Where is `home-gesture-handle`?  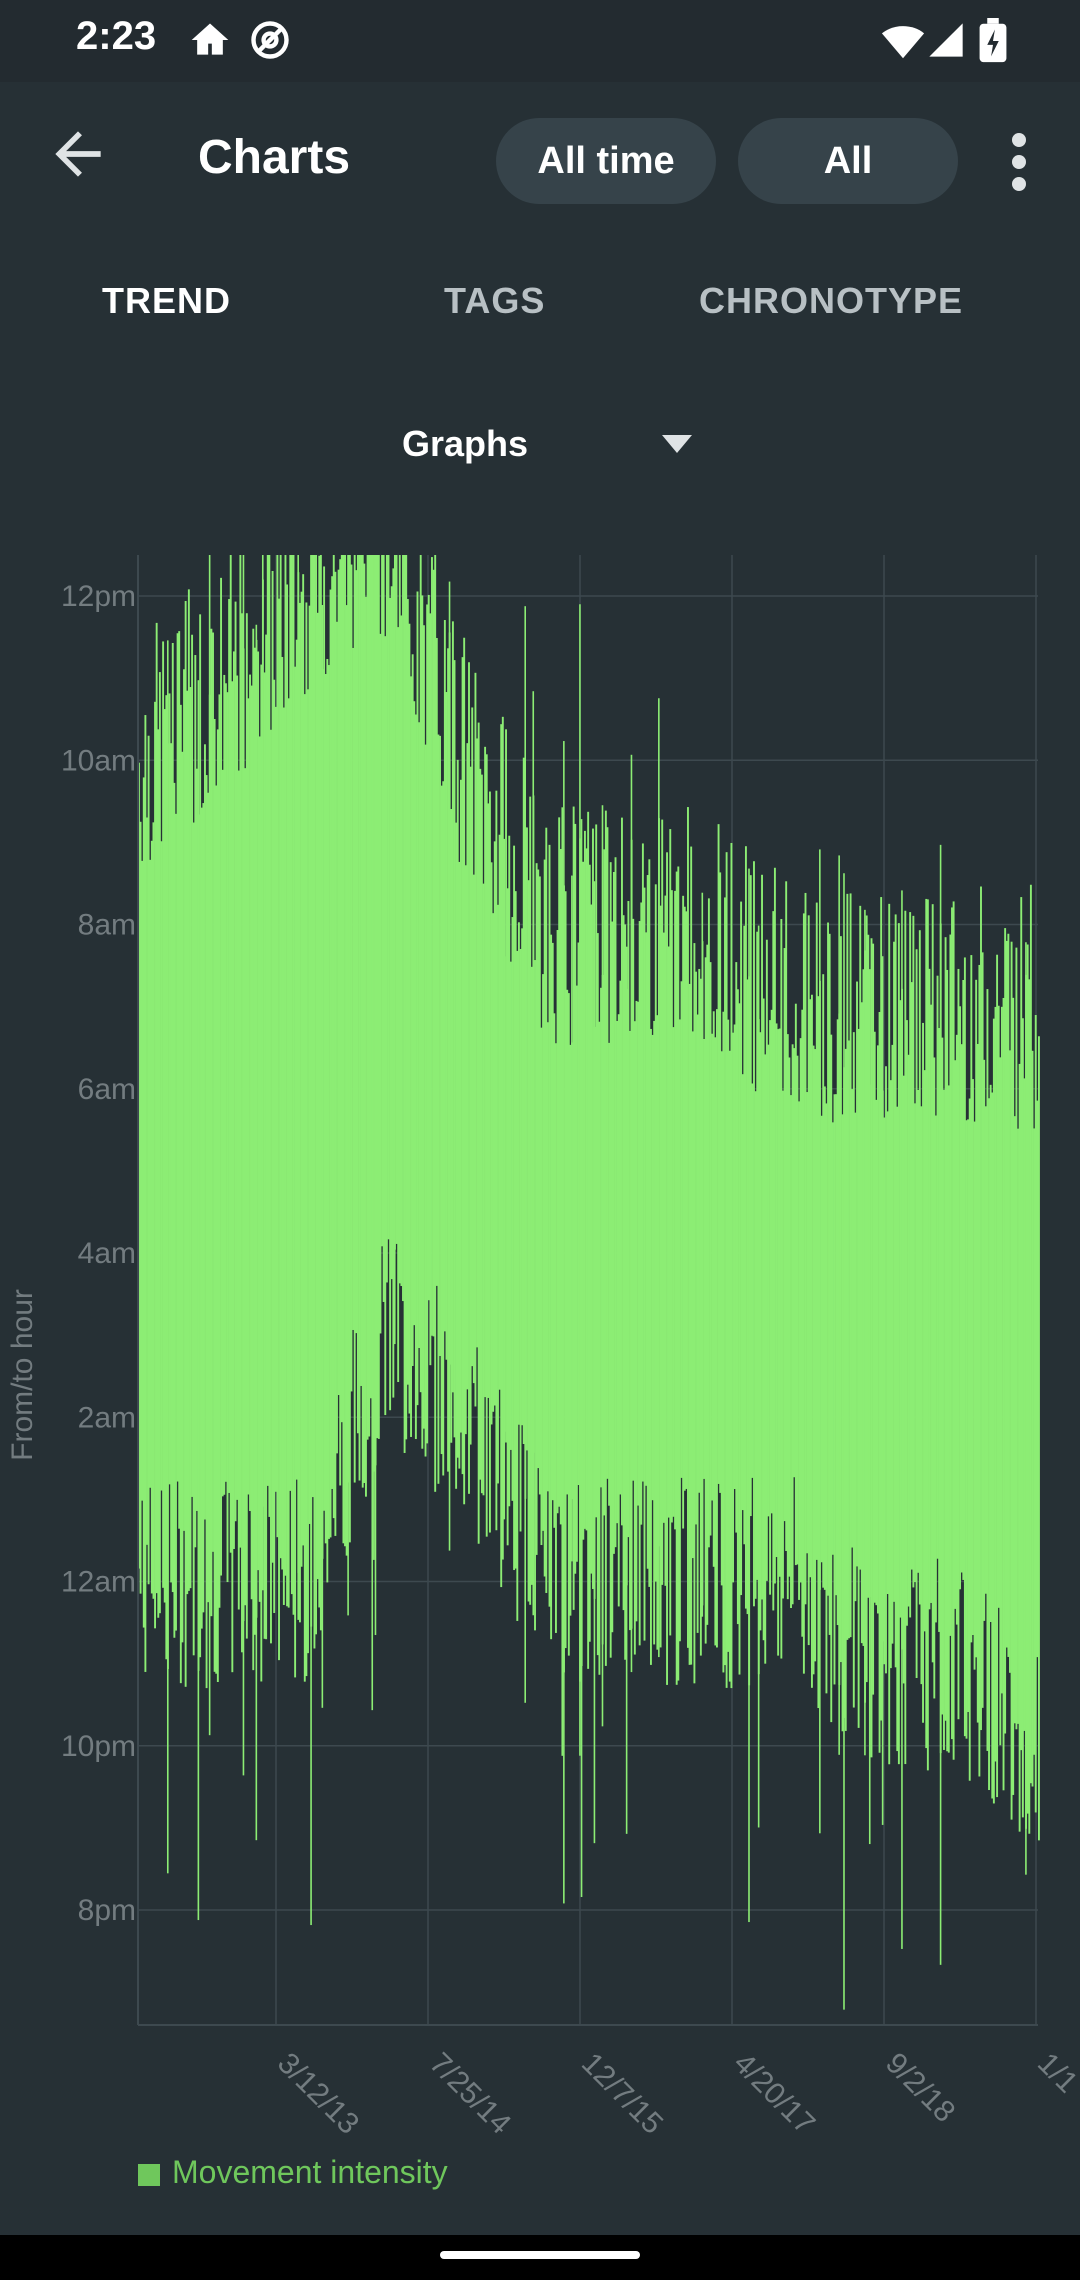 home-gesture-handle is located at coordinates (540, 2255).